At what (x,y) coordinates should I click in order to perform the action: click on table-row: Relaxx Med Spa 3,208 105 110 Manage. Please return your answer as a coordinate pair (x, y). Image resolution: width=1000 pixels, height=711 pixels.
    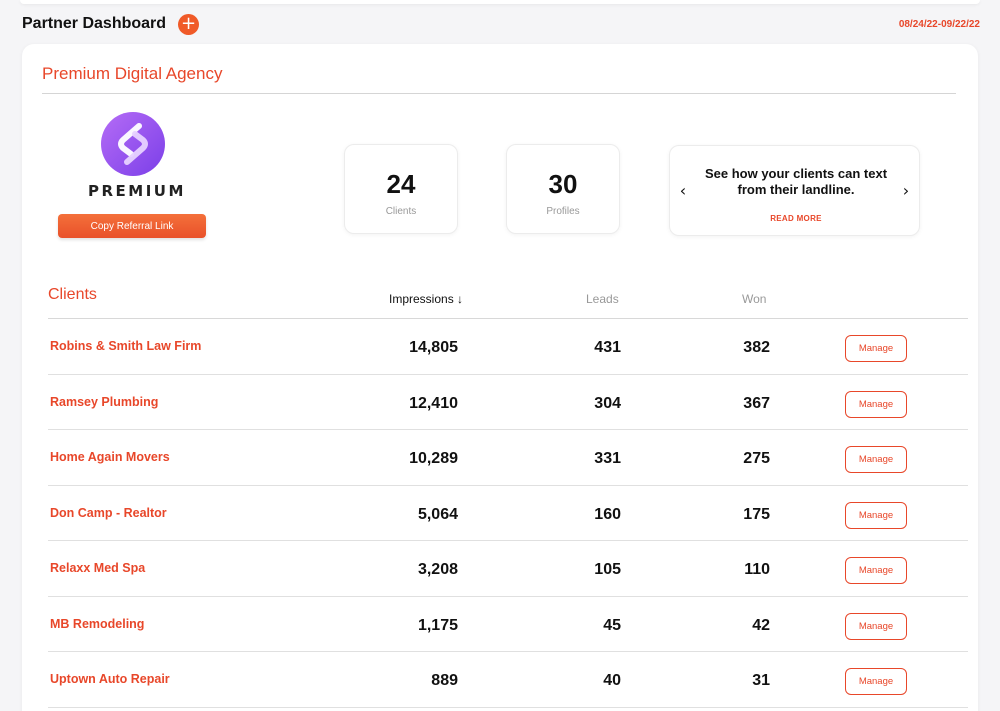
    Looking at the image, I should click on (508, 569).